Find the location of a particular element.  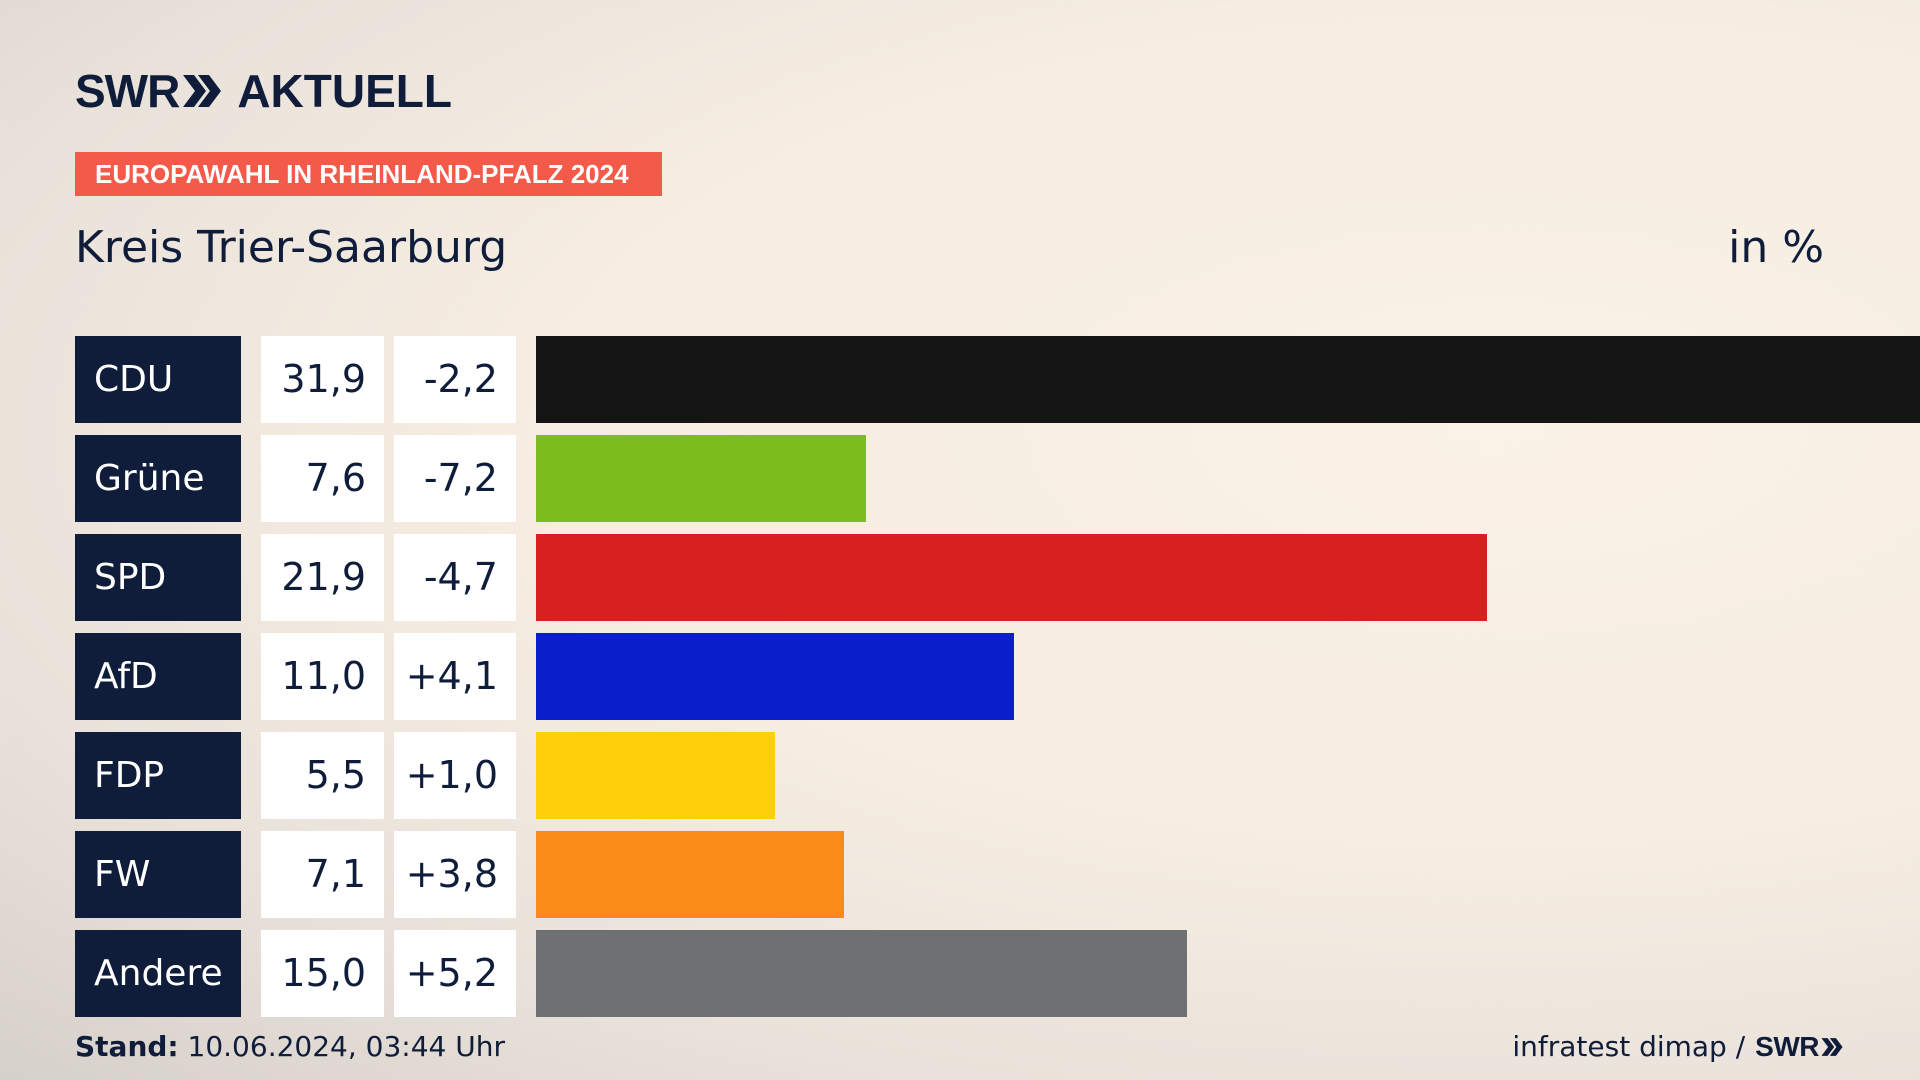

logo-aktuell-text: AKTUELL is located at coordinates (344, 91).